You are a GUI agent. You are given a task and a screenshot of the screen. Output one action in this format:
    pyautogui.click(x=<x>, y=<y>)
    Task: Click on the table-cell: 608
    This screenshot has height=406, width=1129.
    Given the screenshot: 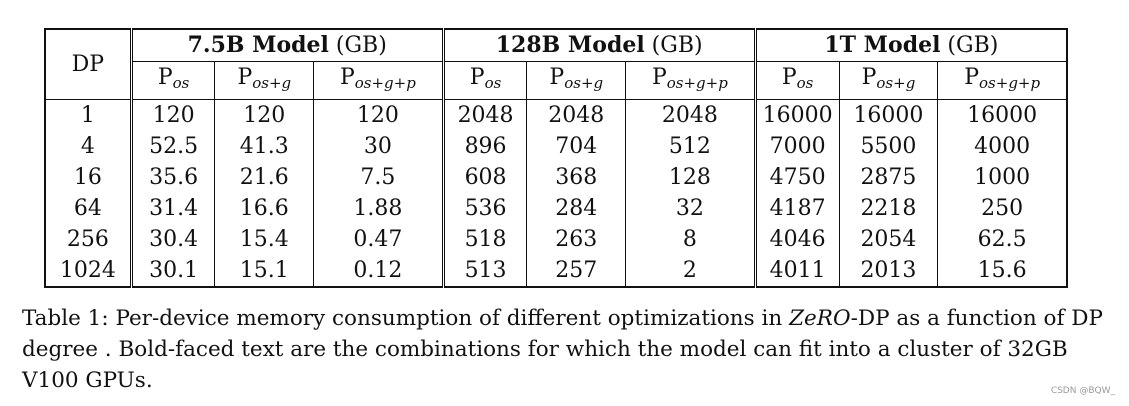 What is the action you would take?
    pyautogui.click(x=484, y=177)
    